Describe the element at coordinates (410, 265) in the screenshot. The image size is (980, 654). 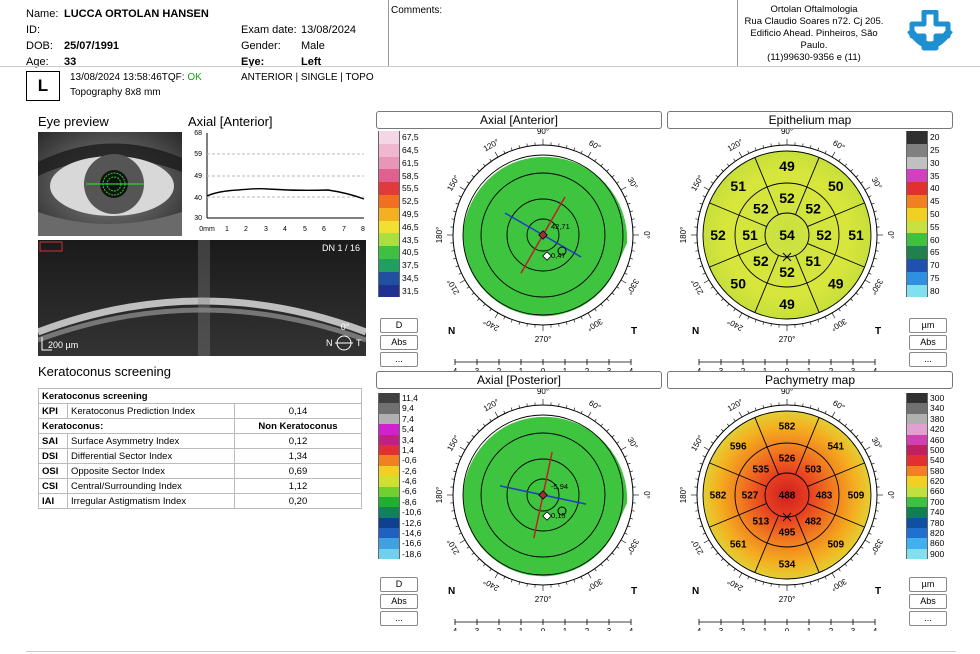
I see `scale-label: 37,5` at that location.